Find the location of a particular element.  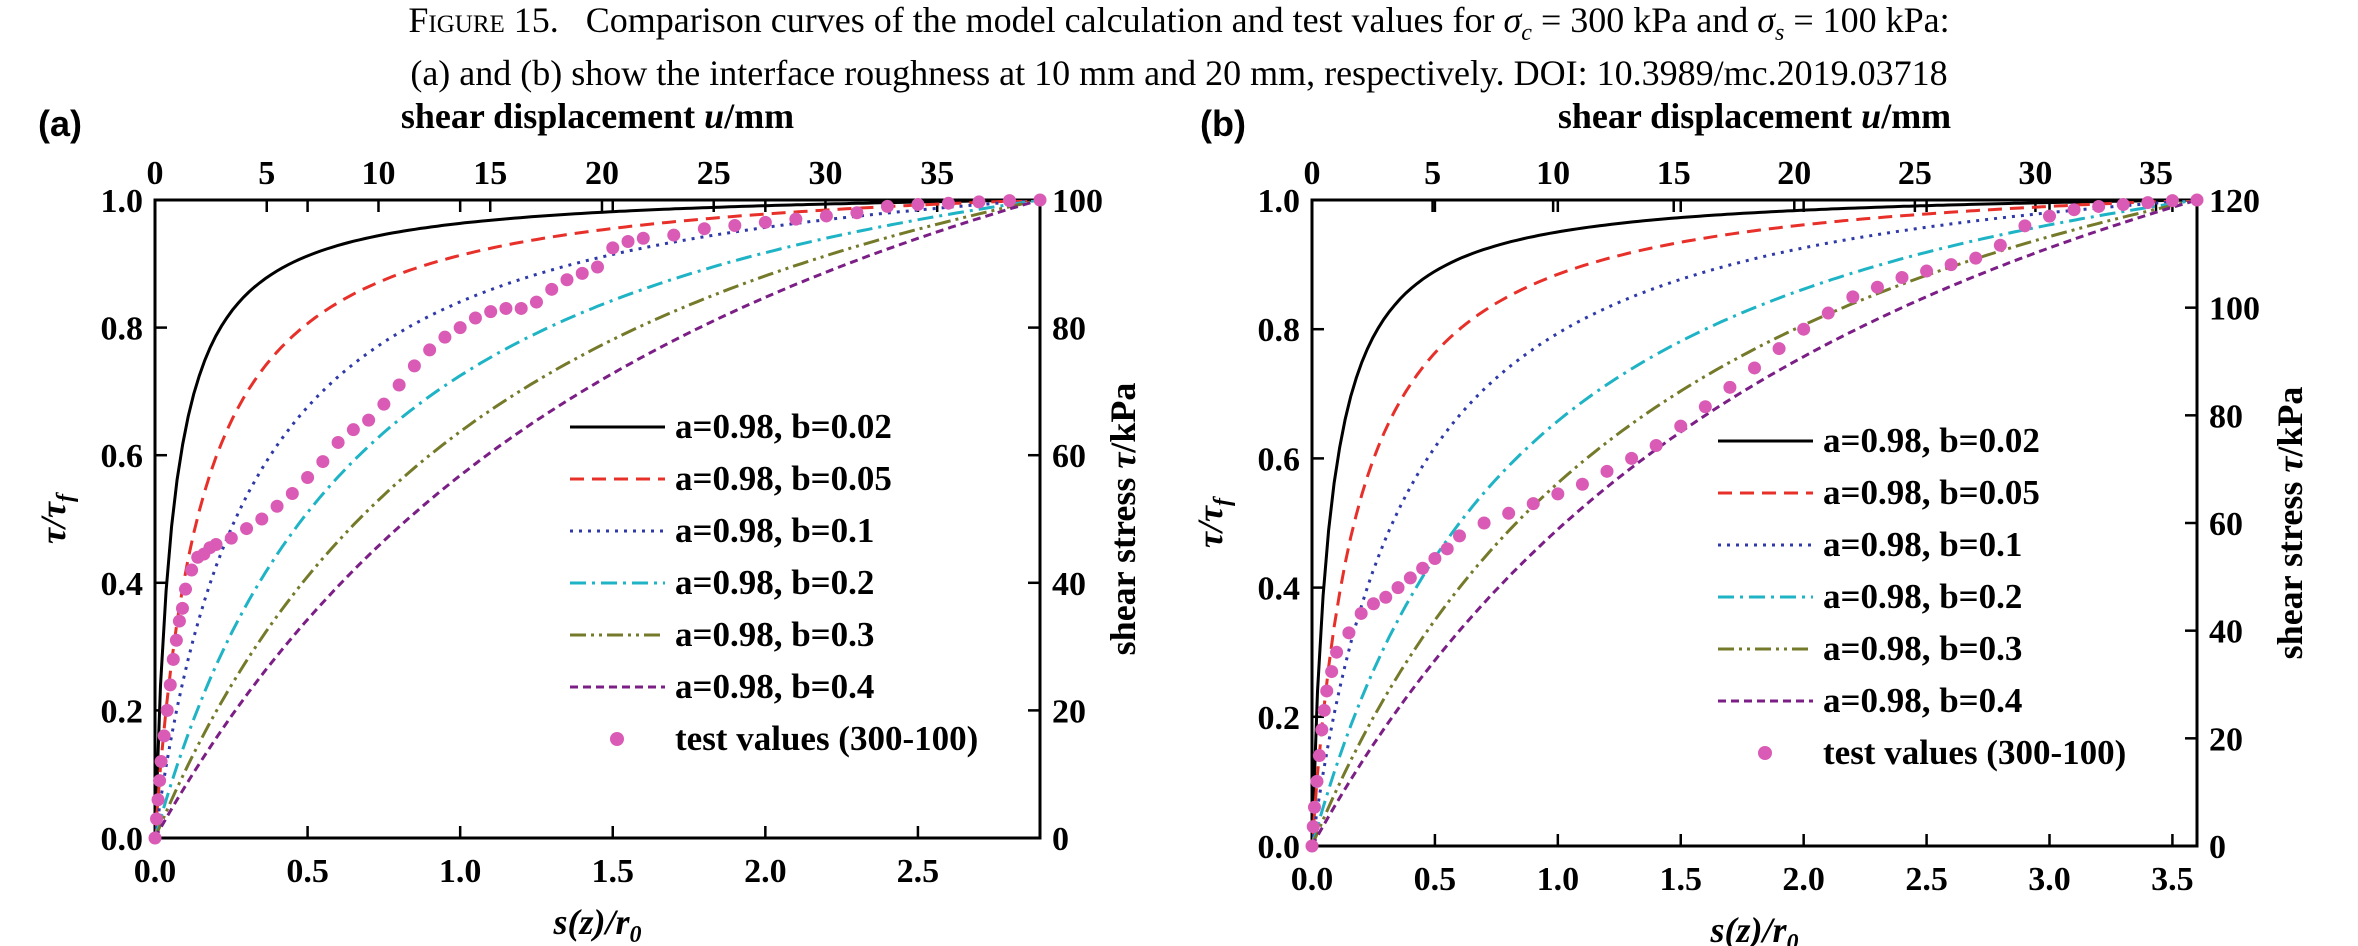

caption-text-1c: = 100 kPa: is located at coordinates (1867, 20).